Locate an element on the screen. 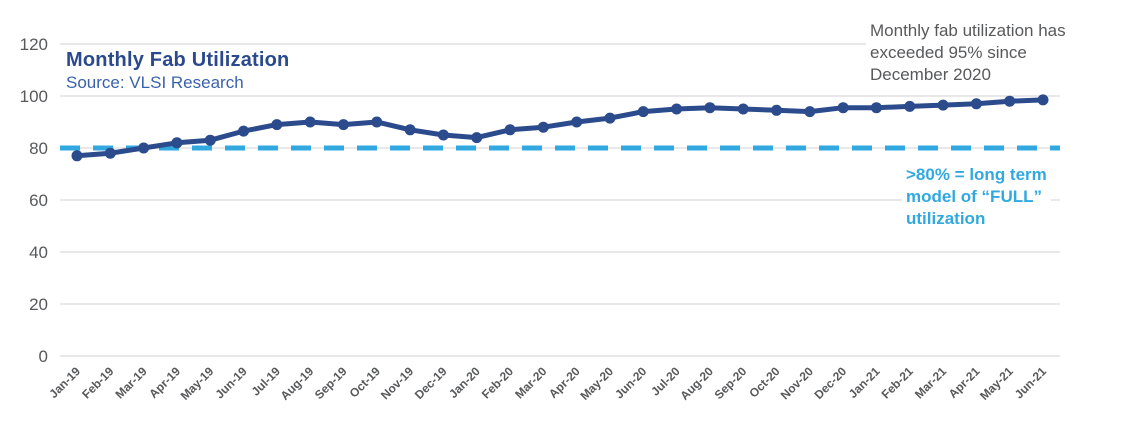  x-tick-label: Sep-19 is located at coordinates (331, 383).